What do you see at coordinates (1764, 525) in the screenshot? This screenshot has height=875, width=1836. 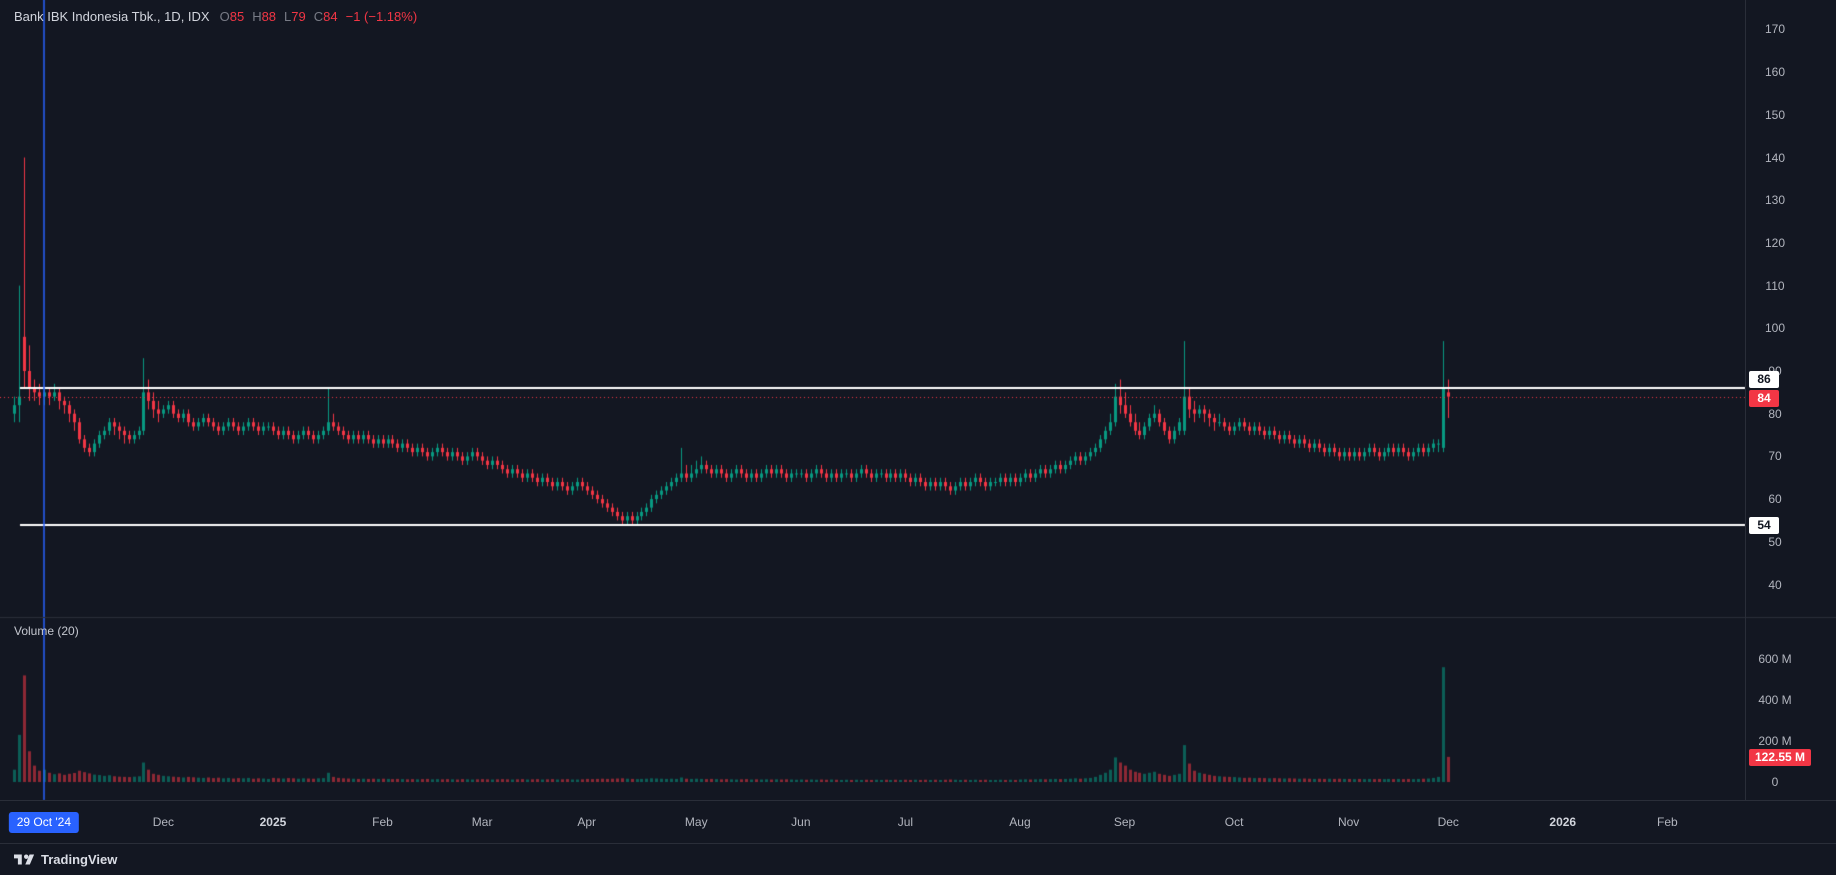 I see `hline-lower-badge: 54` at bounding box center [1764, 525].